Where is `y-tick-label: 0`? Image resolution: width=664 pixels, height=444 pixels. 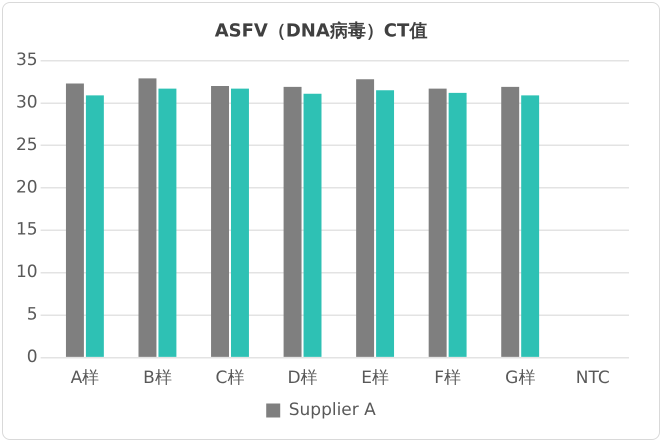 y-tick-label: 0 is located at coordinates (32, 357).